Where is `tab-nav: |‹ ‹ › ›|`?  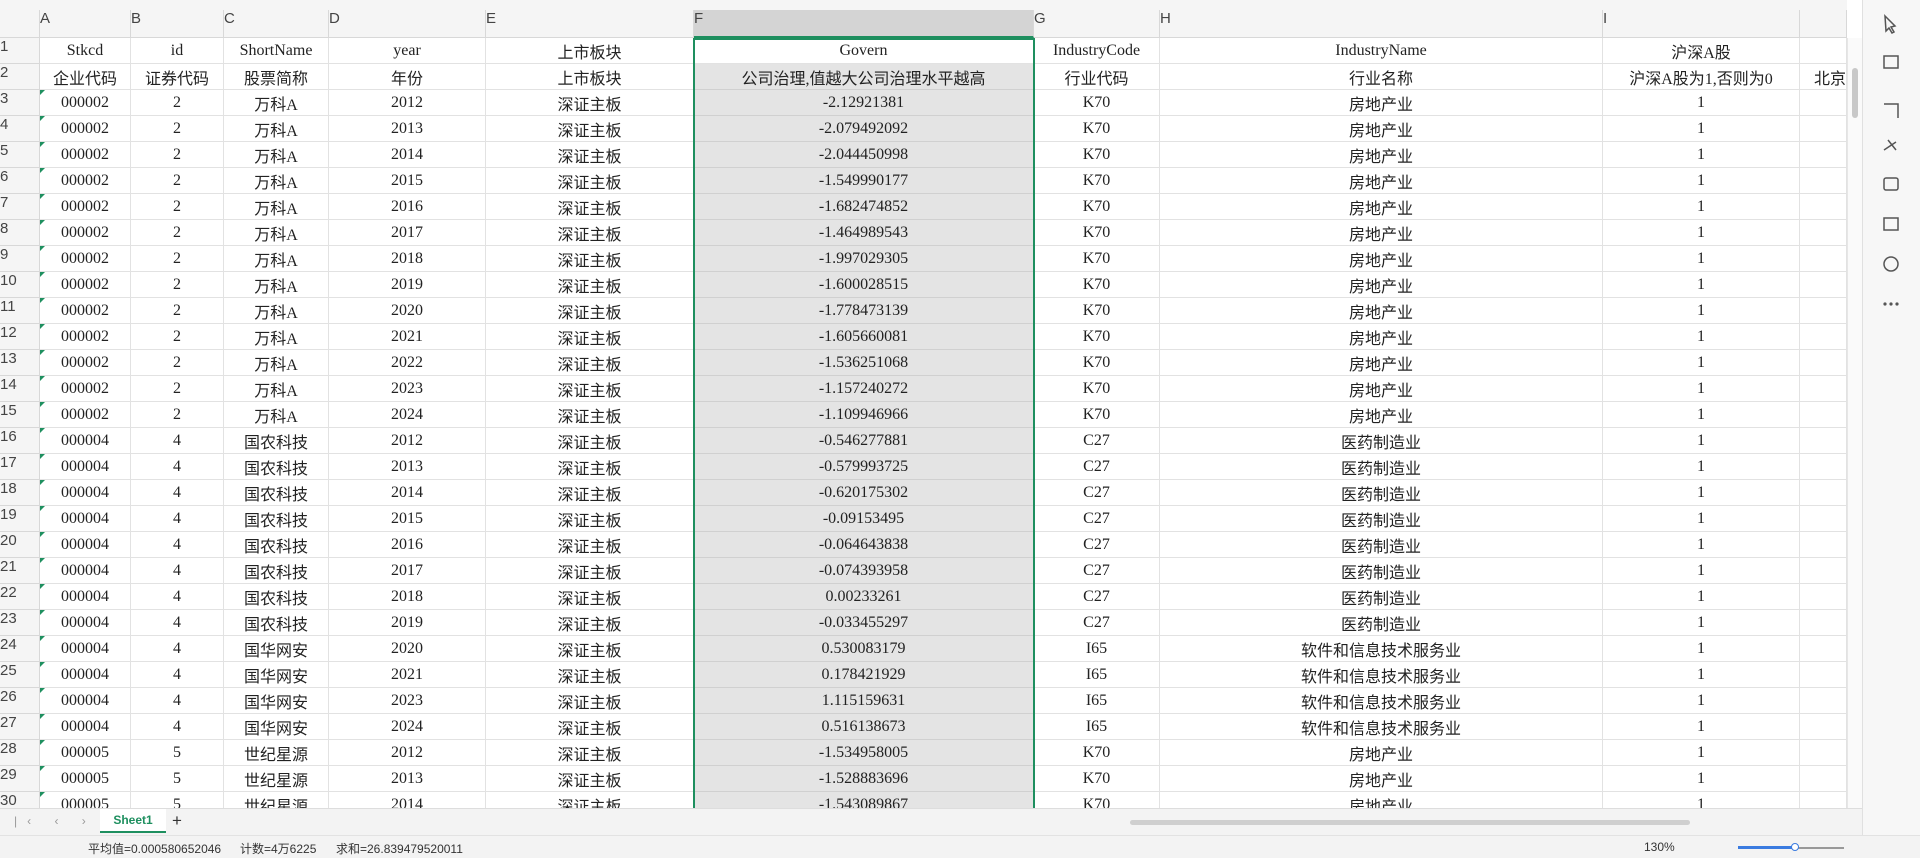
tab-nav: |‹ ‹ › ›| is located at coordinates (75, 821).